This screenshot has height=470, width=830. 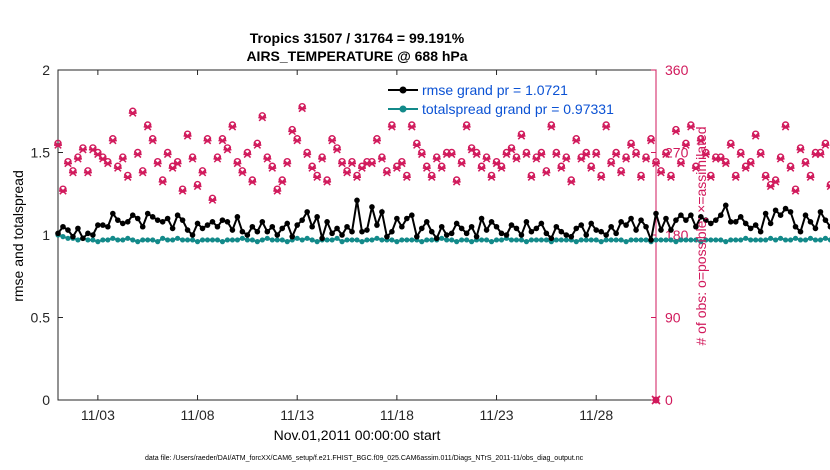 What do you see at coordinates (495, 90) in the screenshot?
I see `legend-rmse-label: rmse grand pr = 1.0721` at bounding box center [495, 90].